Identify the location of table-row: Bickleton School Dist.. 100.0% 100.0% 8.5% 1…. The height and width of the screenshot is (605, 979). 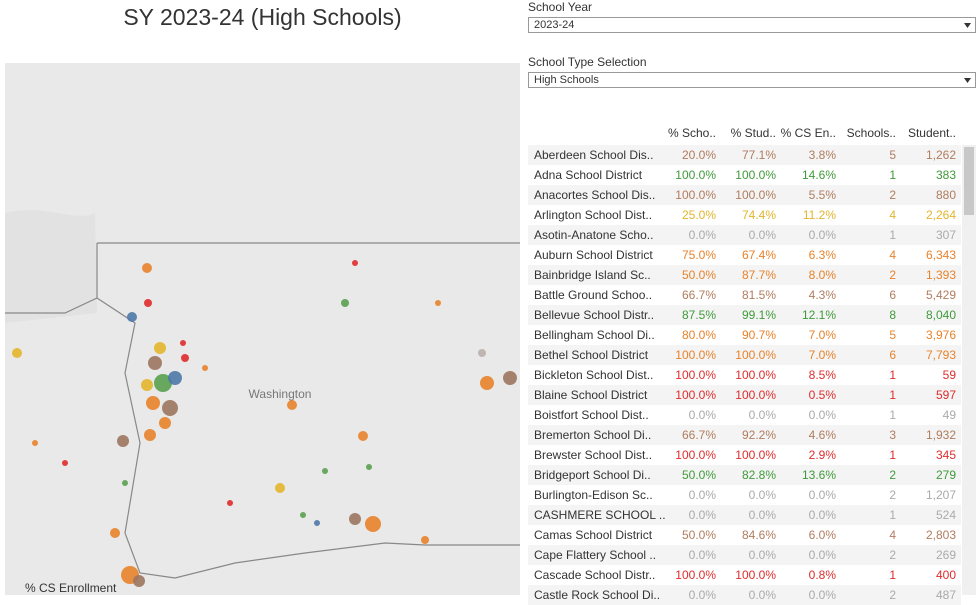
(744, 375).